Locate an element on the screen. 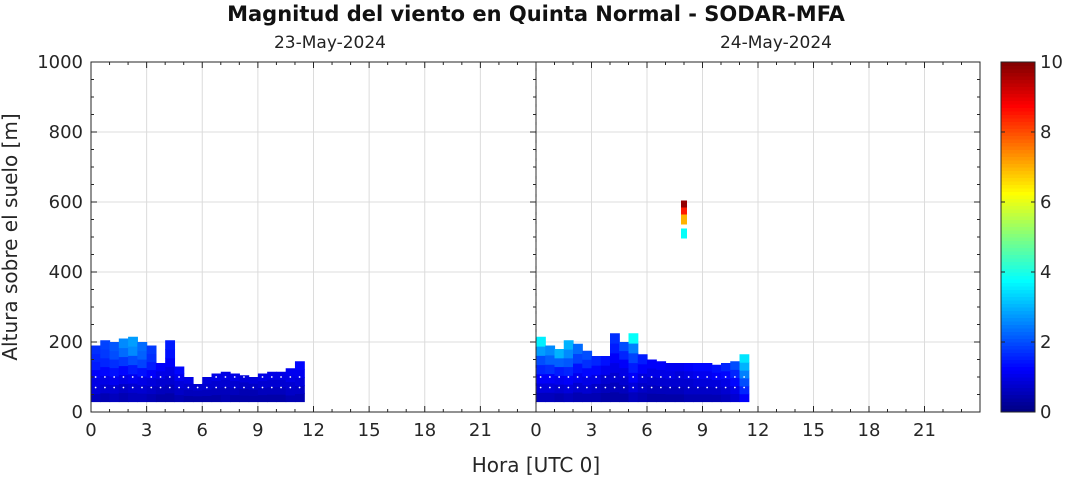 This screenshot has height=480, width=1080. colorbar-tick-label: 2 is located at coordinates (1045, 342).